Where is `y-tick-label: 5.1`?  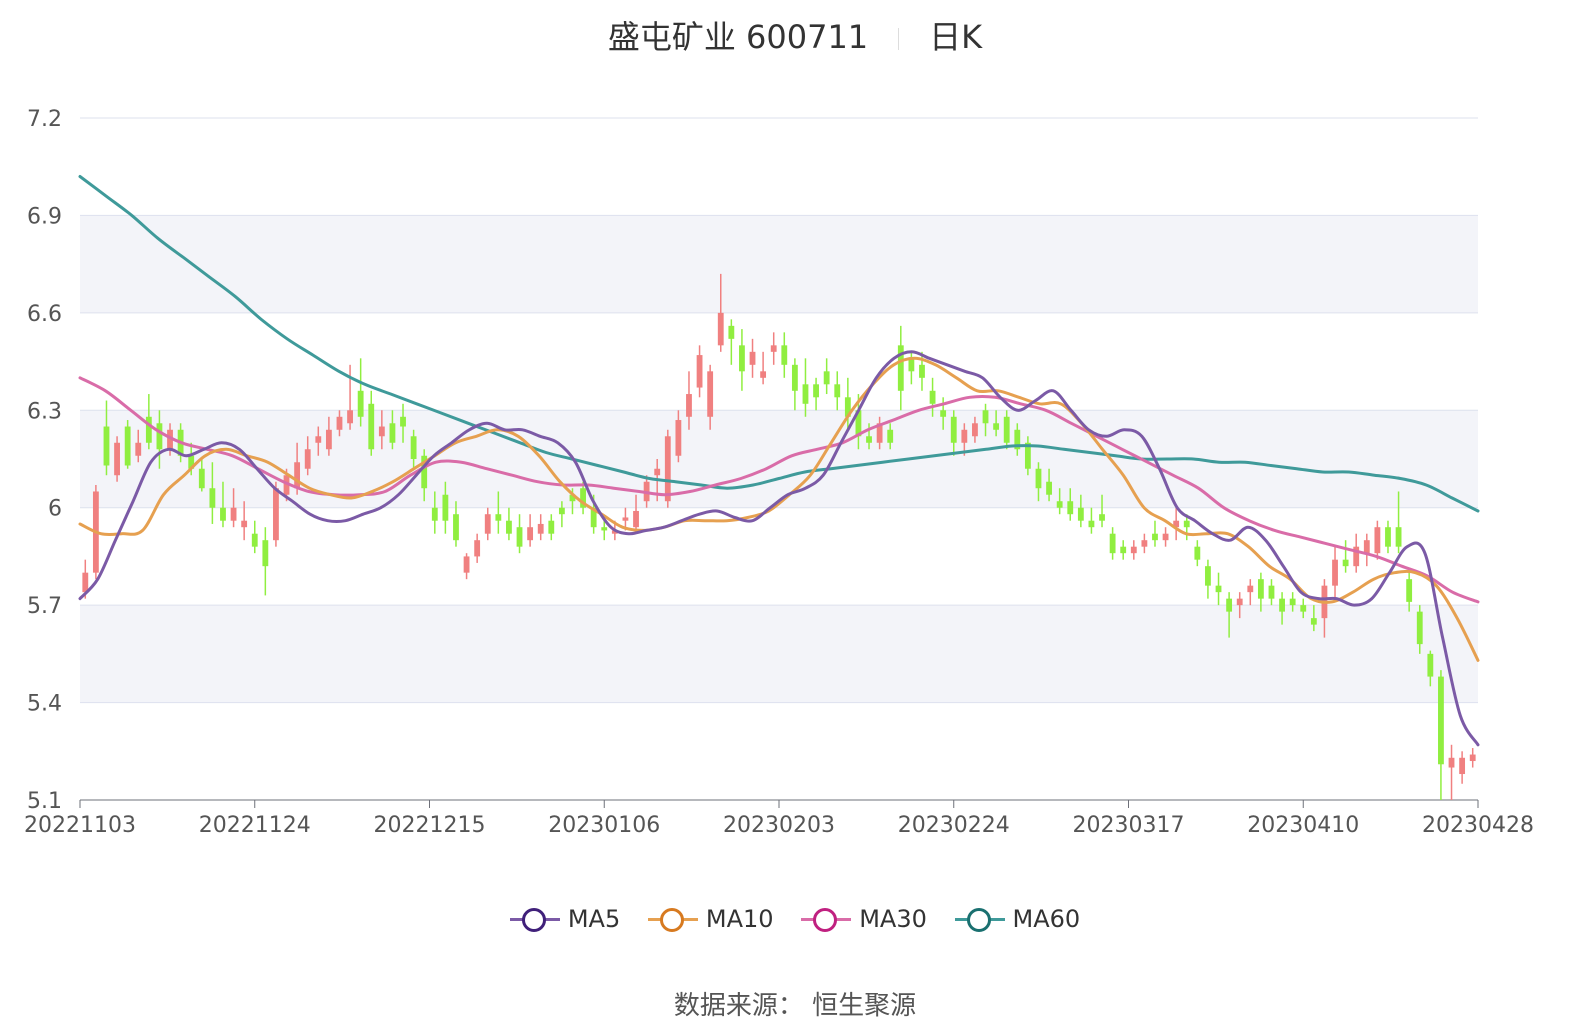 y-tick-label: 5.1 is located at coordinates (44, 801).